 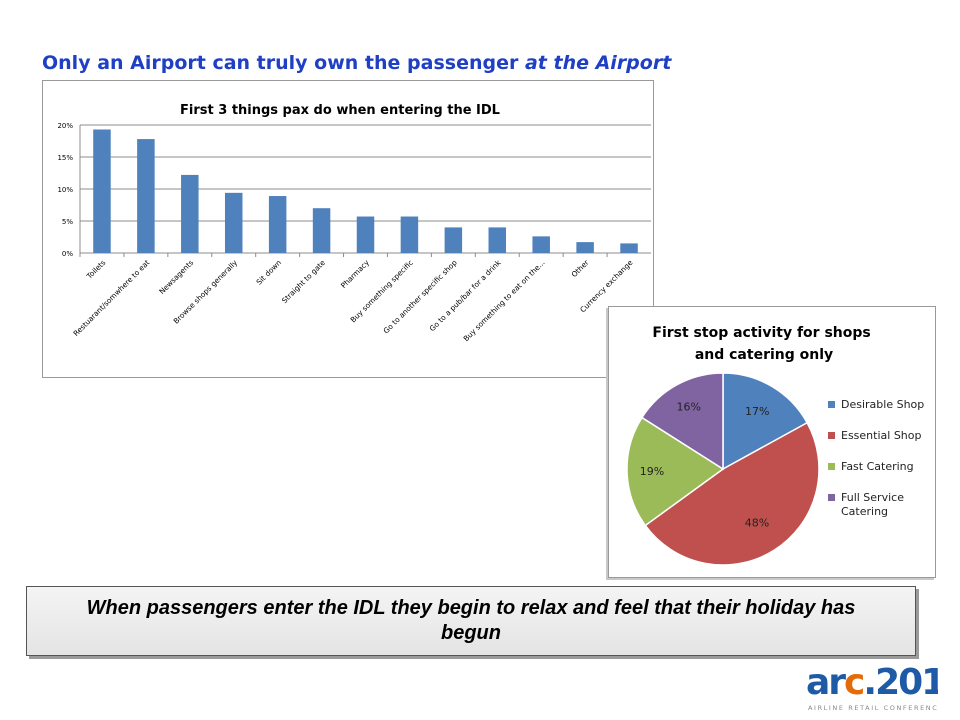 What do you see at coordinates (864, 511) in the screenshot?
I see `legend-label-line-2: Catering` at bounding box center [864, 511].